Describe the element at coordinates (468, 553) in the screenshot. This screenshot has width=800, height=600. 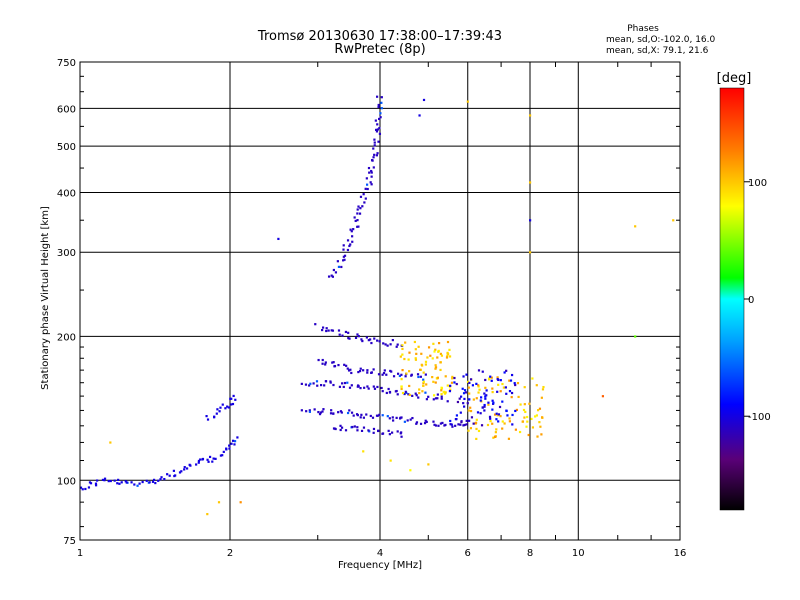
I see `x-tick-label: 6` at that location.